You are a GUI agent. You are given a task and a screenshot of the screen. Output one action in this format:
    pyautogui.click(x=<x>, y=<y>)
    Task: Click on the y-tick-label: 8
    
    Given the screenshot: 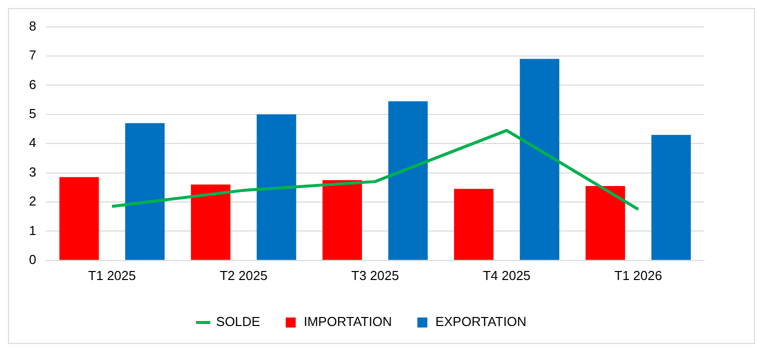 What is the action you would take?
    pyautogui.click(x=32, y=26)
    